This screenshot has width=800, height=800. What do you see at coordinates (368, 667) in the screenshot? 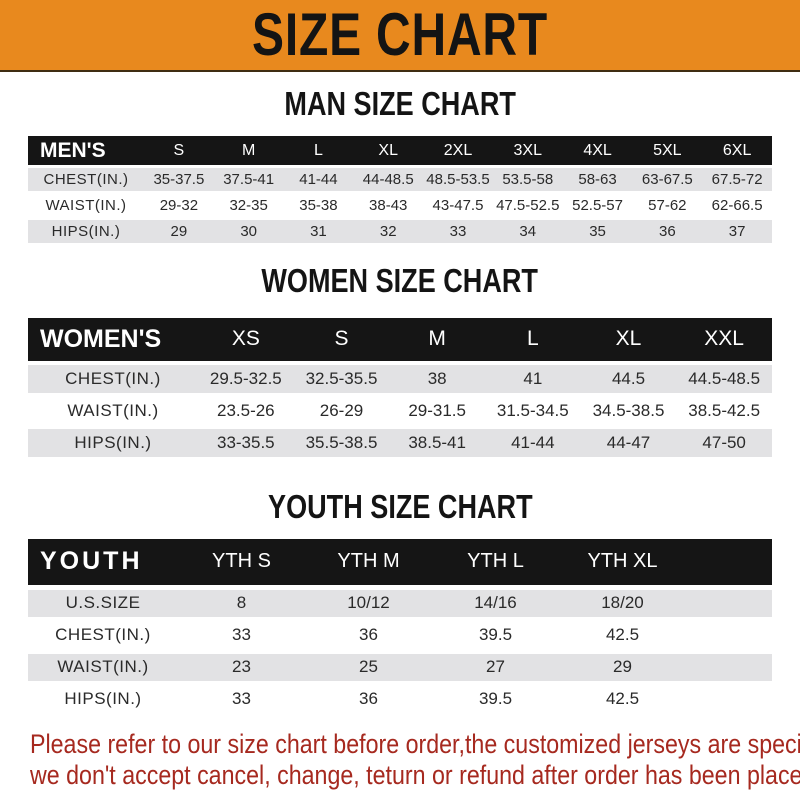
I see `cell-value: 25` at bounding box center [368, 667].